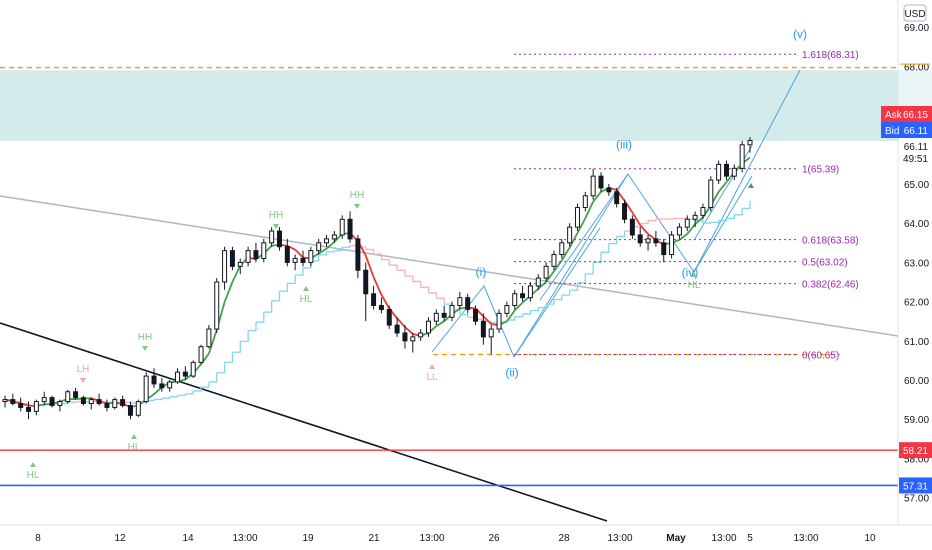  I want to click on red-level-tag: 58.21, so click(915, 450).